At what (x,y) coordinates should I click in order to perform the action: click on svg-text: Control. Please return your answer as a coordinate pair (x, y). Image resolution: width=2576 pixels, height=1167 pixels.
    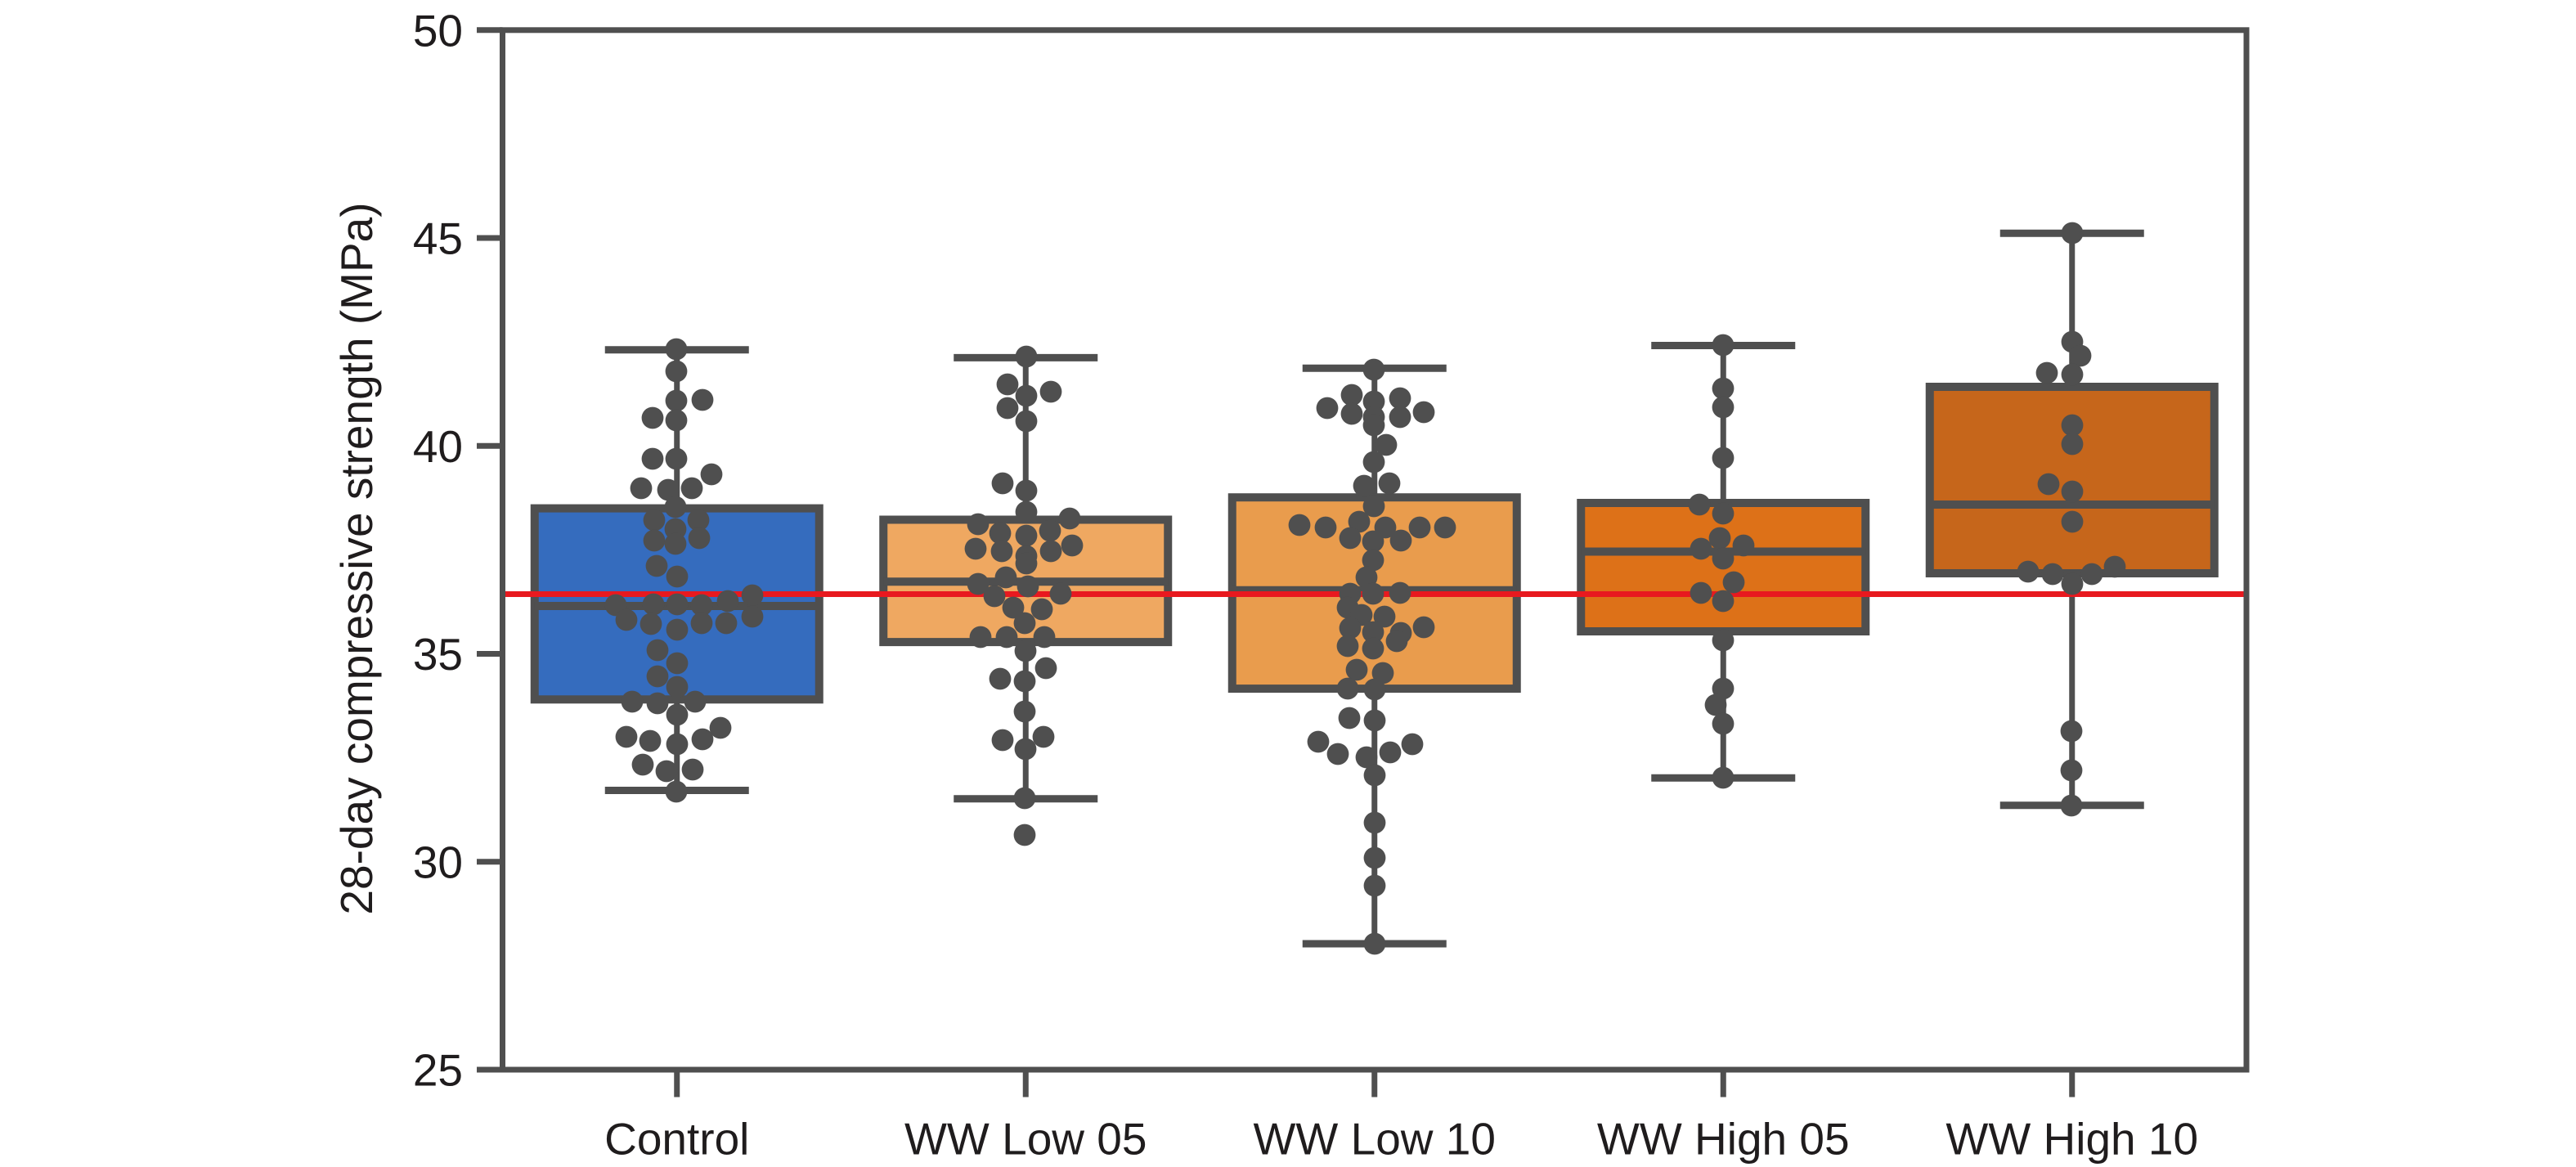
    Looking at the image, I should click on (677, 1139).